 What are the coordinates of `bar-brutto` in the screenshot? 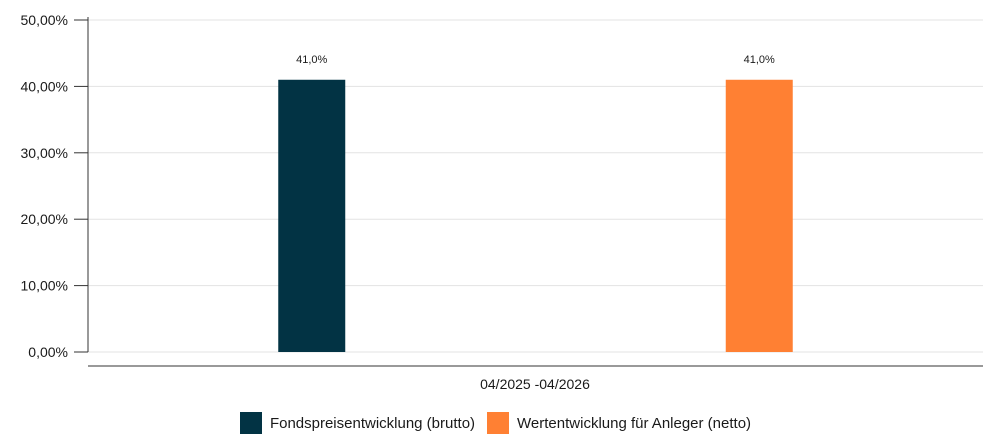 It's located at (312, 215).